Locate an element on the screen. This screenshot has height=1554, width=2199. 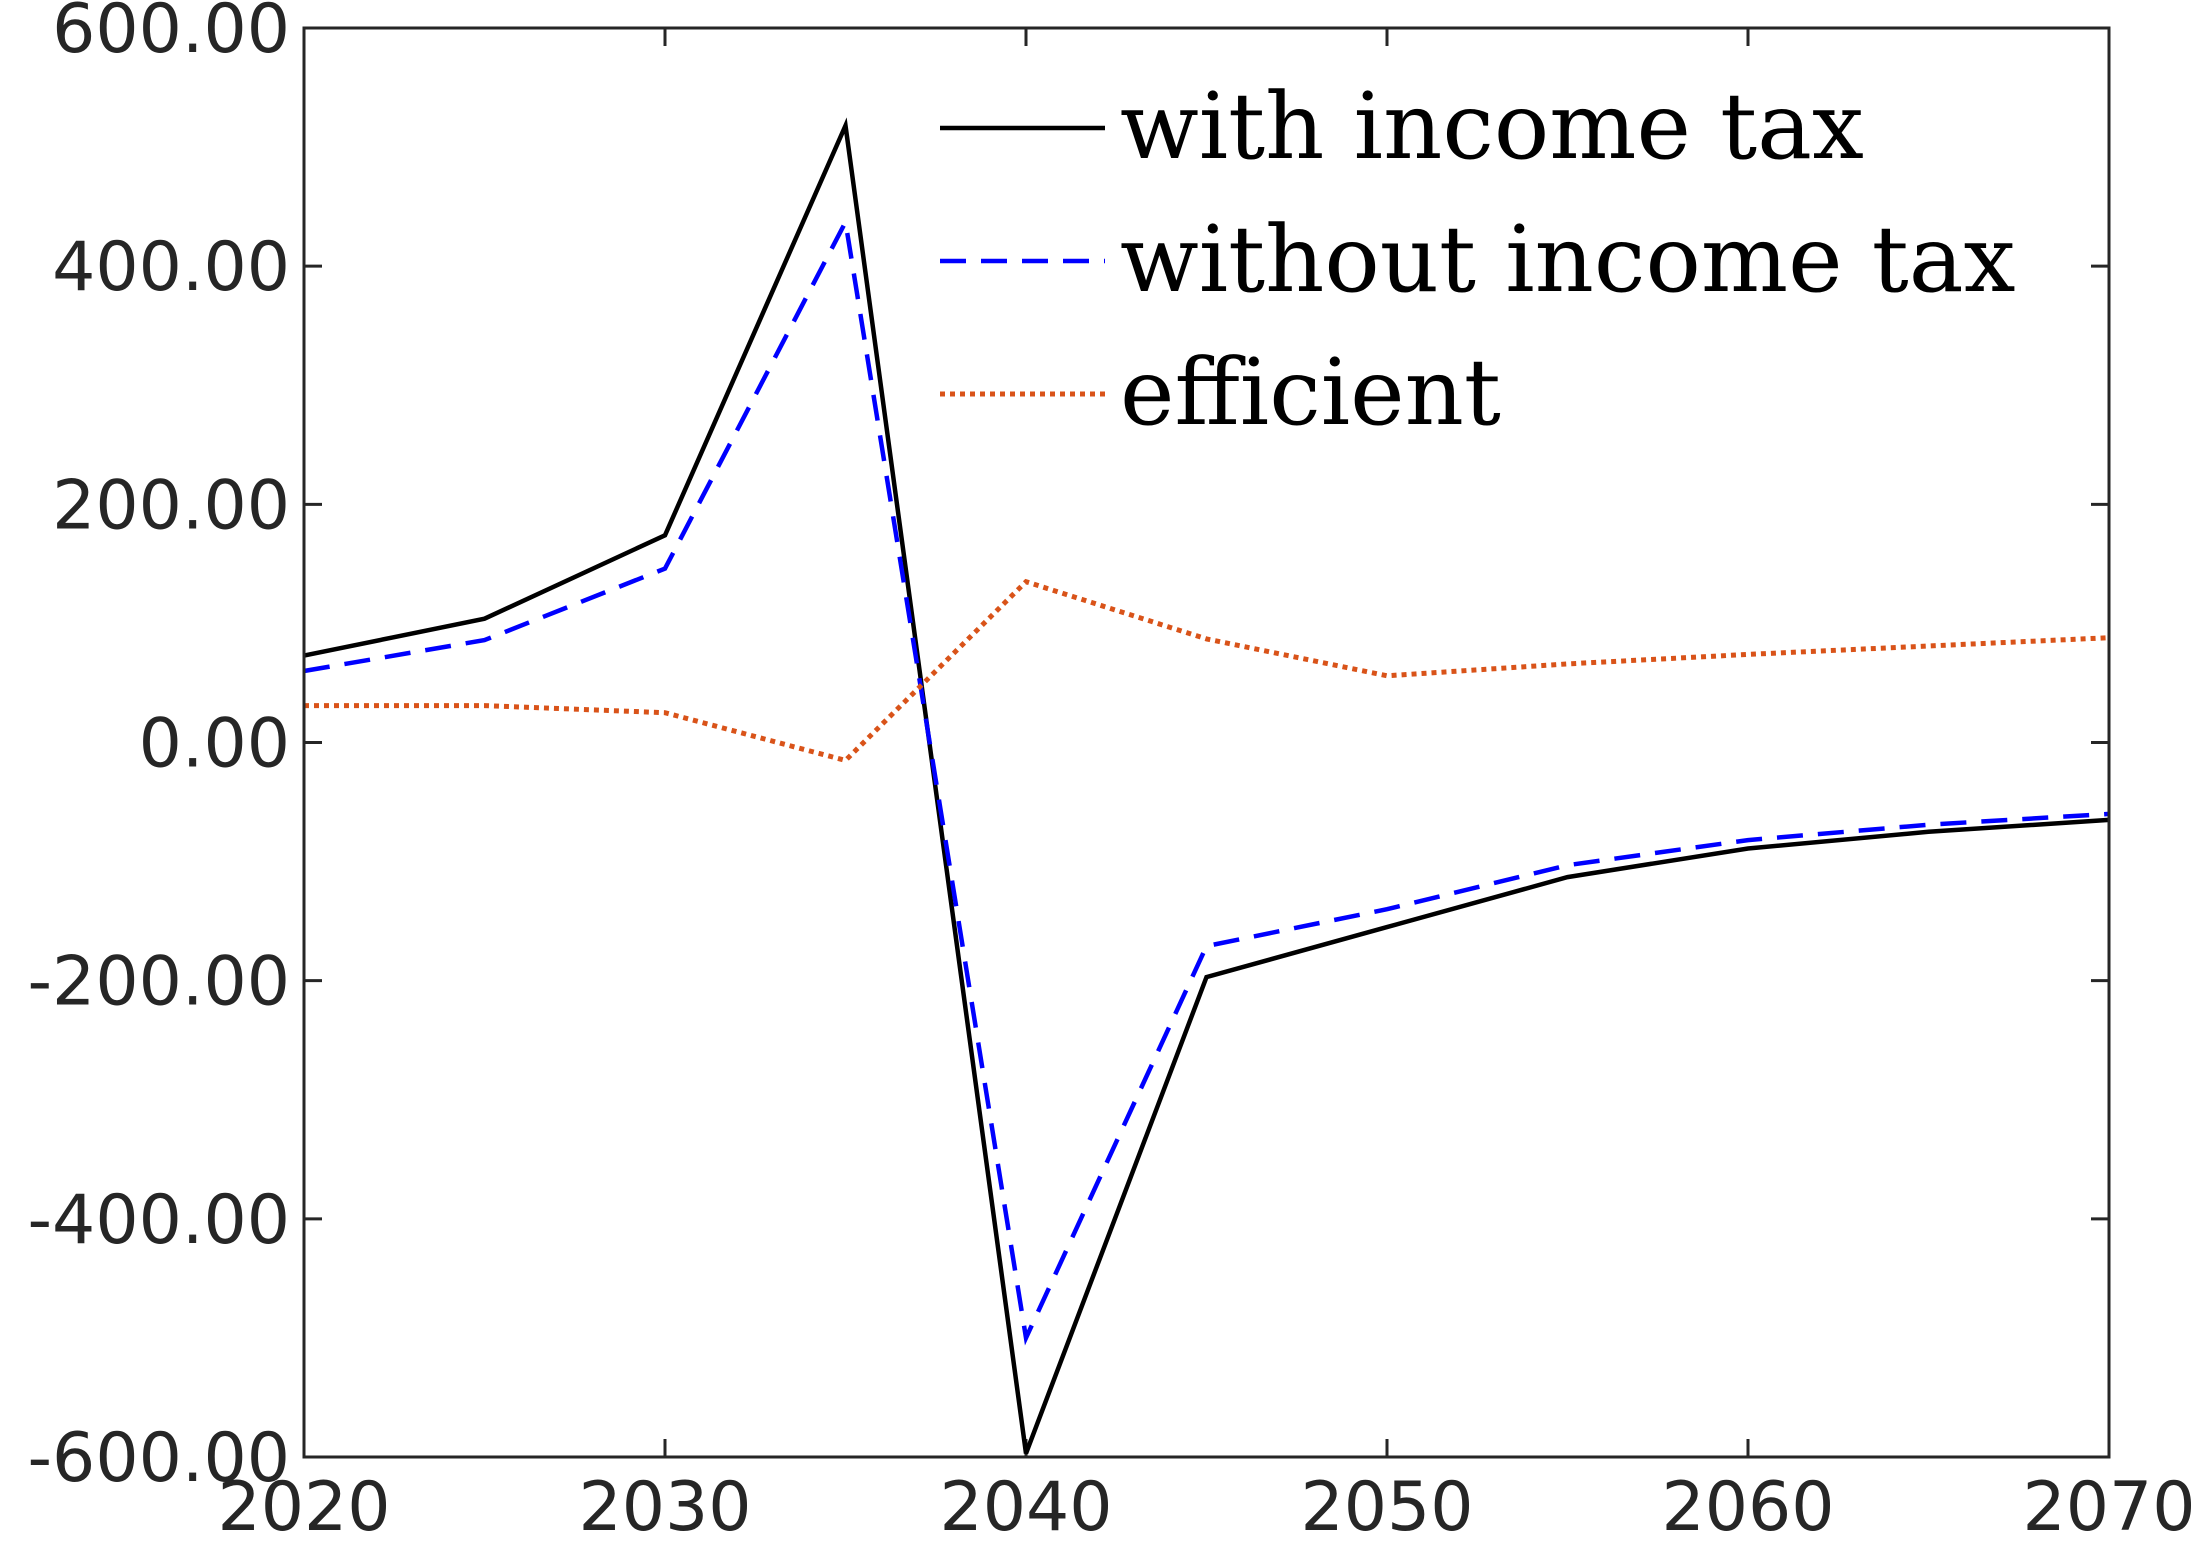
legend-label-0: with income tax is located at coordinates (1492, 126).